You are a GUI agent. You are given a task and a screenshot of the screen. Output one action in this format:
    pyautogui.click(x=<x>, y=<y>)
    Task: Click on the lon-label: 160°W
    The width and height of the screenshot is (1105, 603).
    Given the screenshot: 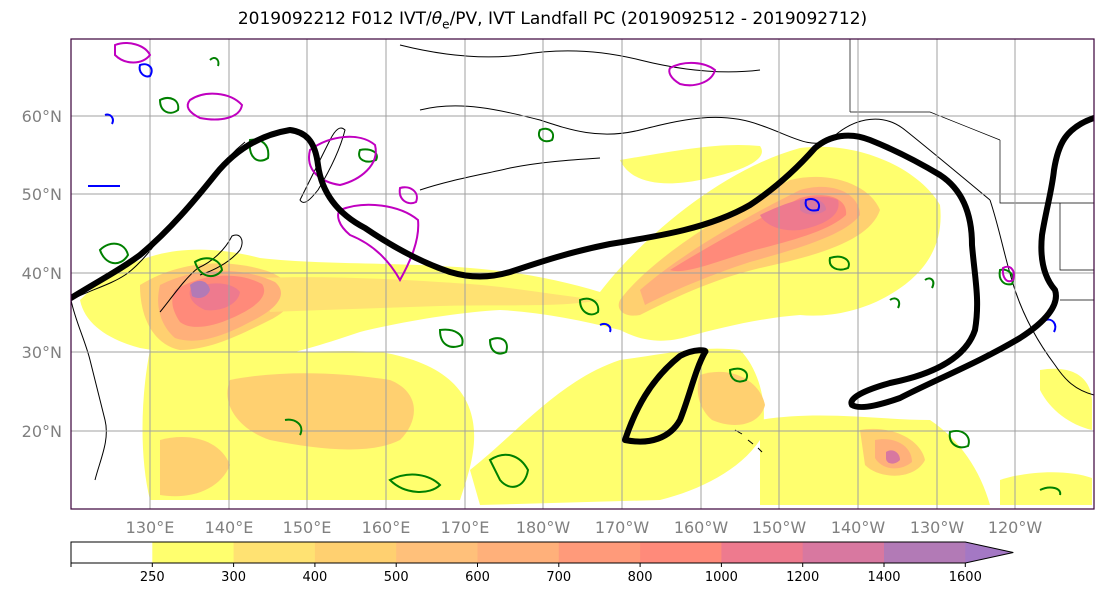 What is the action you would take?
    pyautogui.click(x=701, y=527)
    